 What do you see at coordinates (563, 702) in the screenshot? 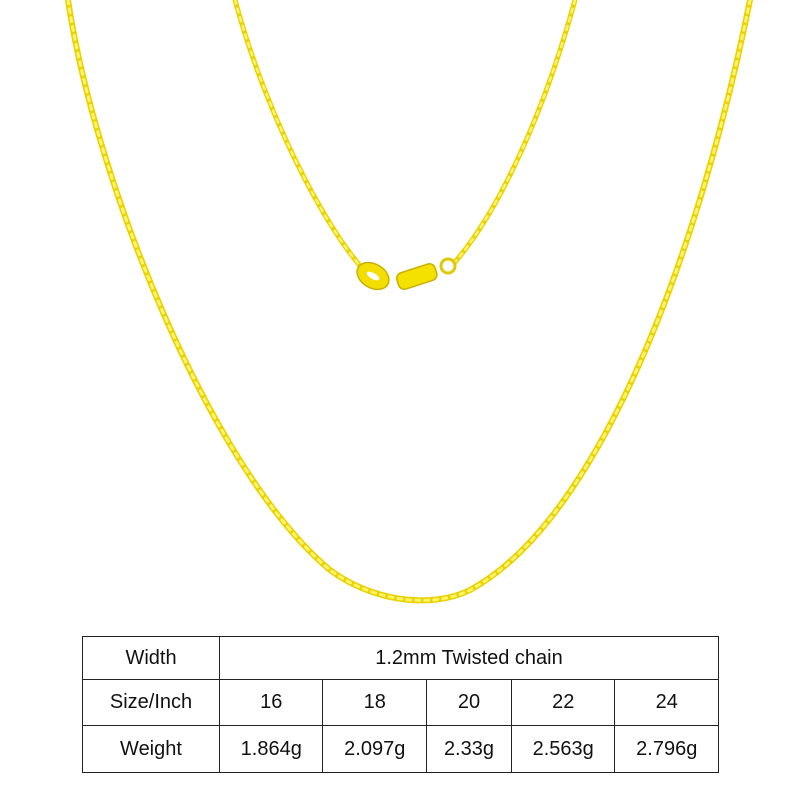
I see `size-cell: 22` at bounding box center [563, 702].